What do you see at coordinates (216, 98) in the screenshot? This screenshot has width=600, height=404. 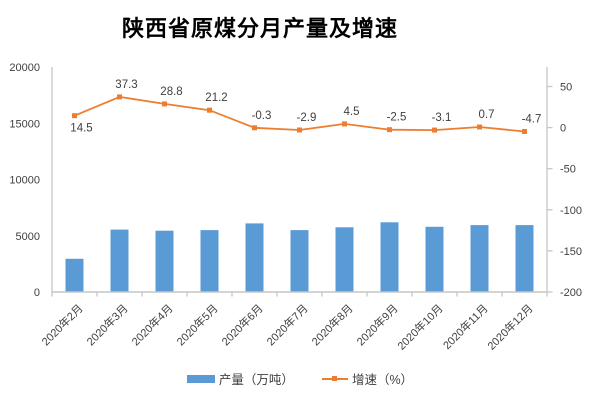 I see `growth-data-label: 21.2` at bounding box center [216, 98].